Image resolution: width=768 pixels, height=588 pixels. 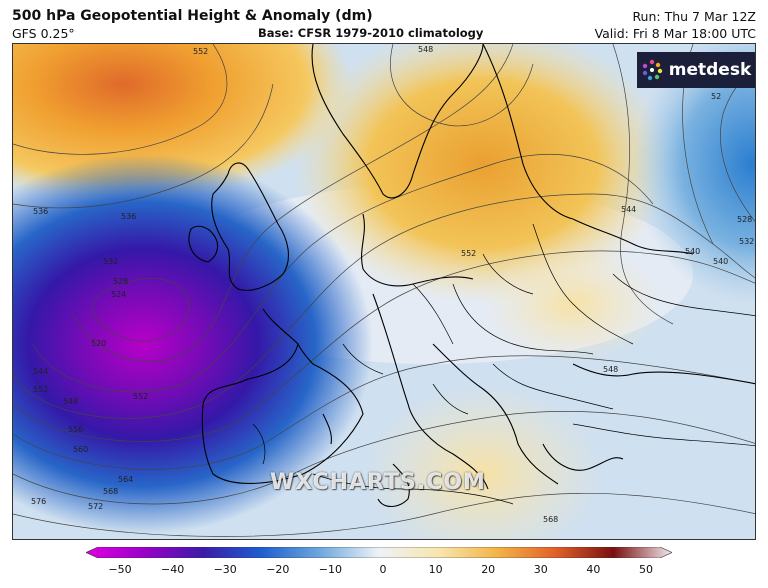 What do you see at coordinates (435, 569) in the screenshot?
I see `colorbar-tick-label: 10` at bounding box center [435, 569].